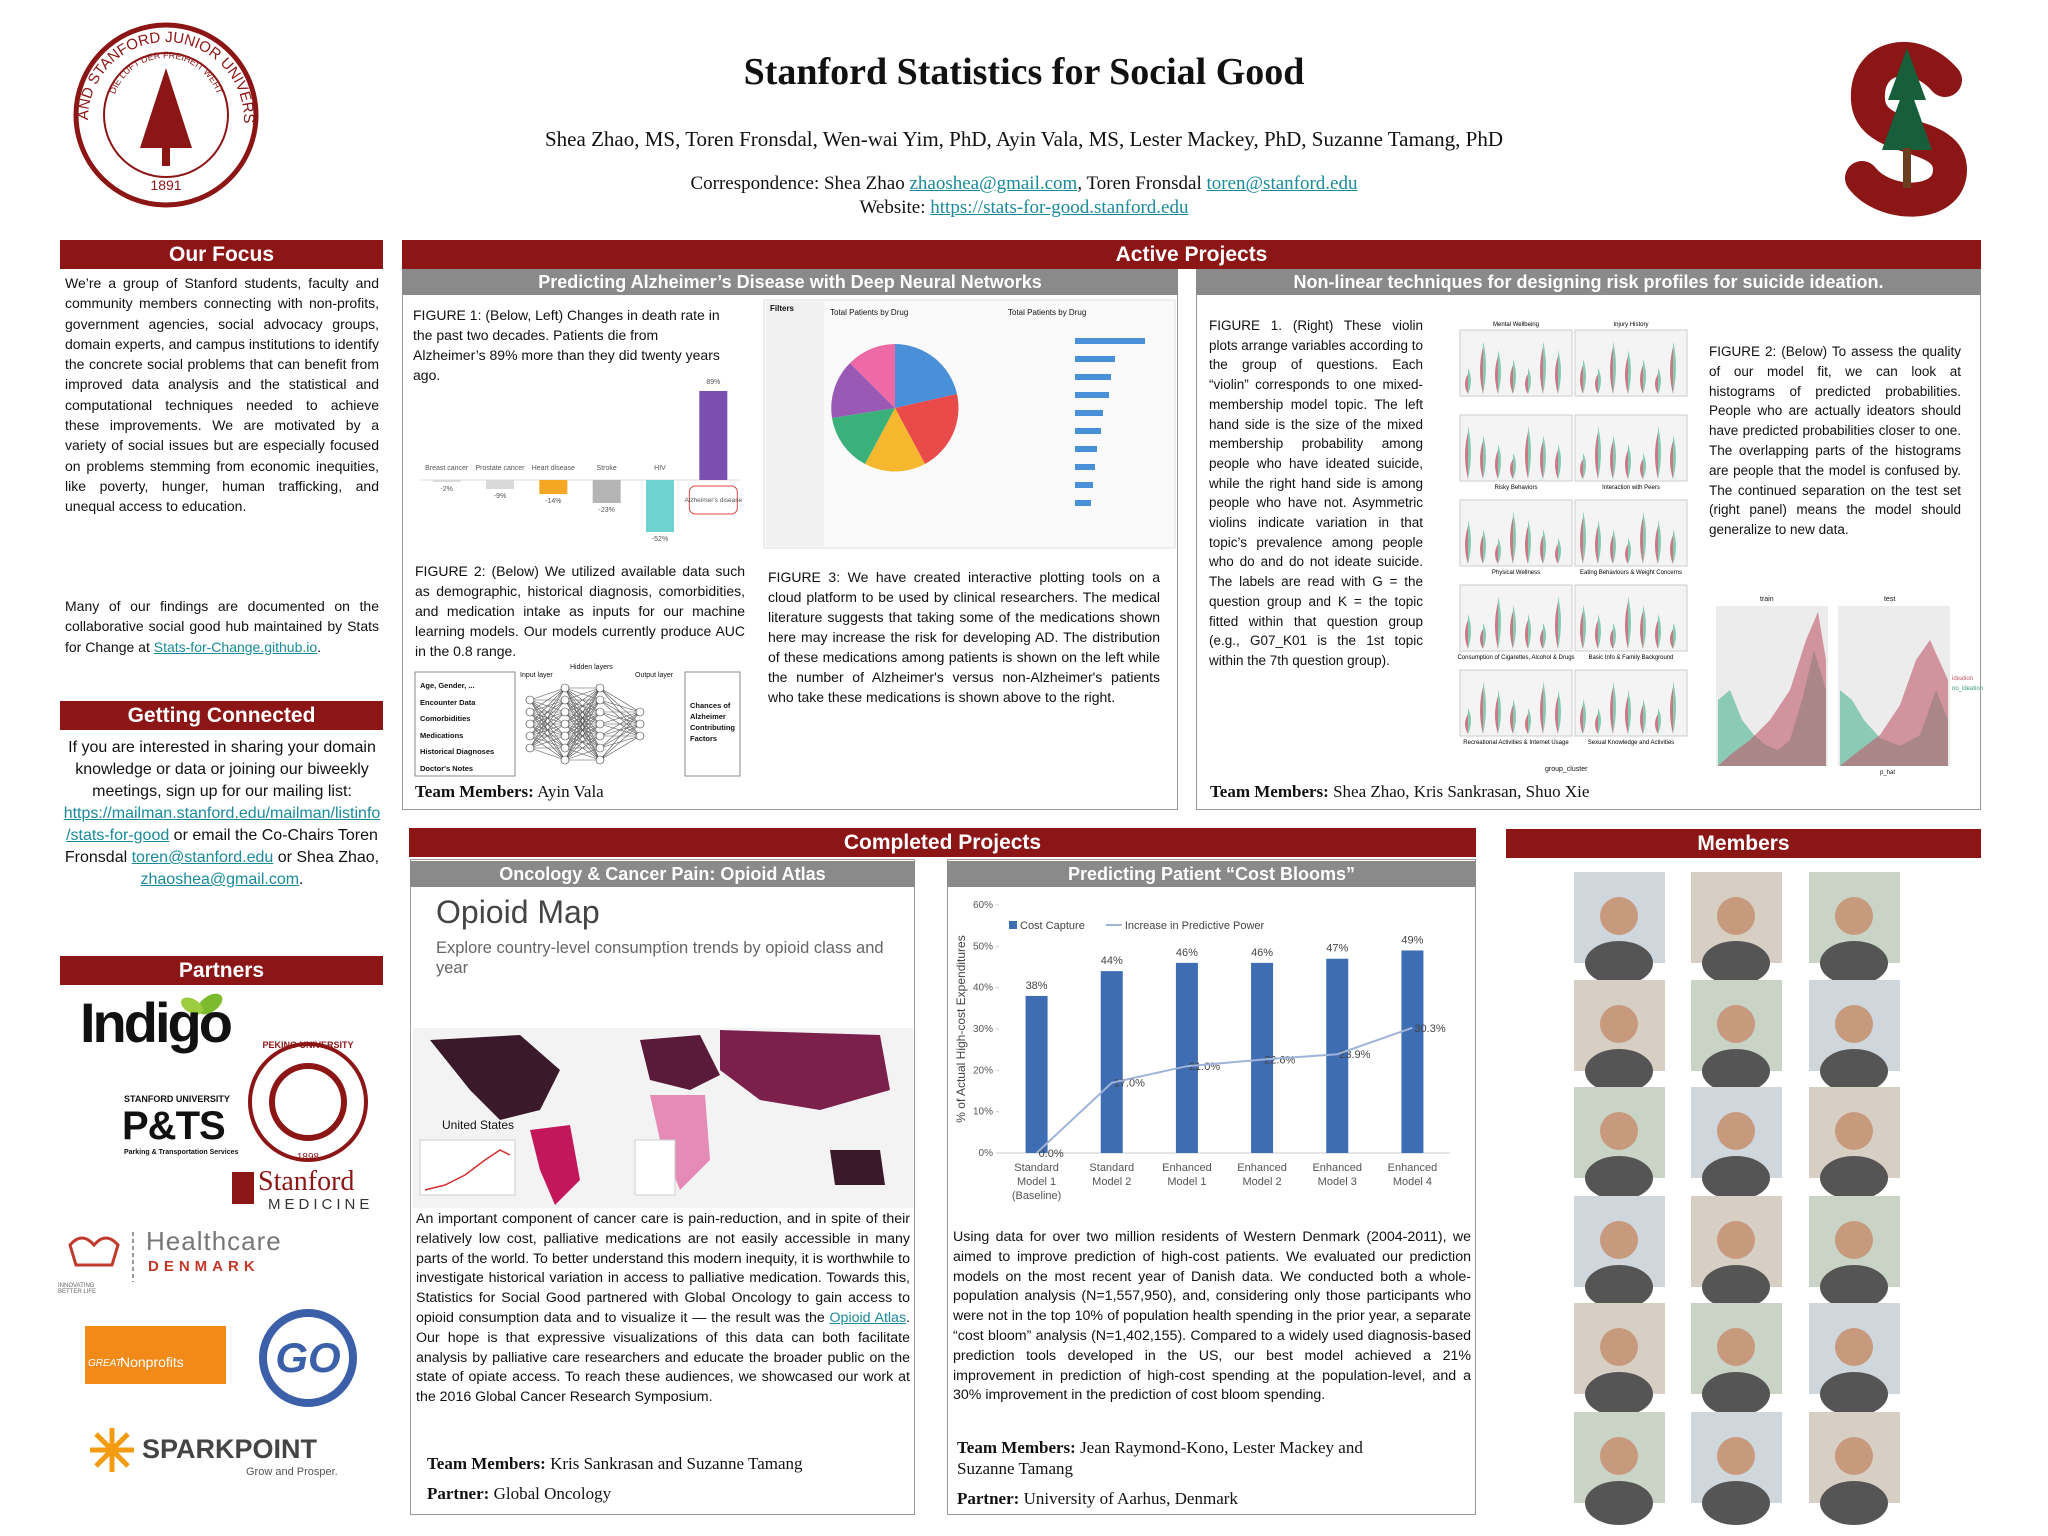 This screenshot has height=1536, width=2048. What do you see at coordinates (1059, 207) in the screenshot?
I see `link: https://stats-for-good.stanford.edu` at bounding box center [1059, 207].